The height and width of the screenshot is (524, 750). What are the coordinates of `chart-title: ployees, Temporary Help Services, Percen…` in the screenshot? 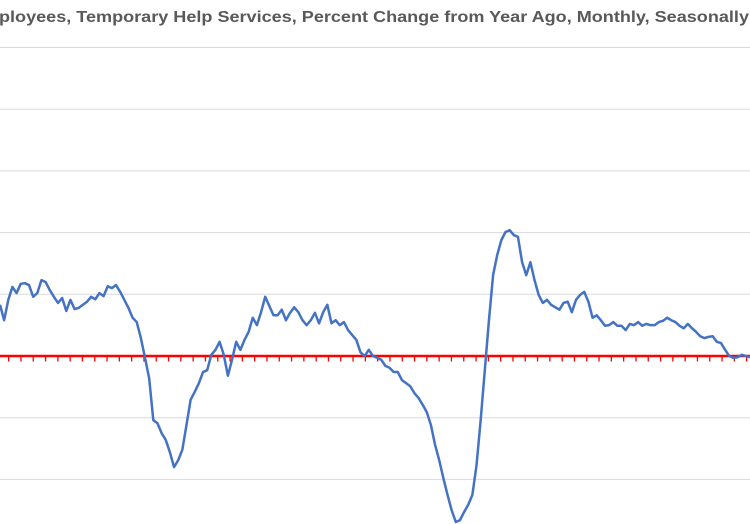 It's located at (374, 17).